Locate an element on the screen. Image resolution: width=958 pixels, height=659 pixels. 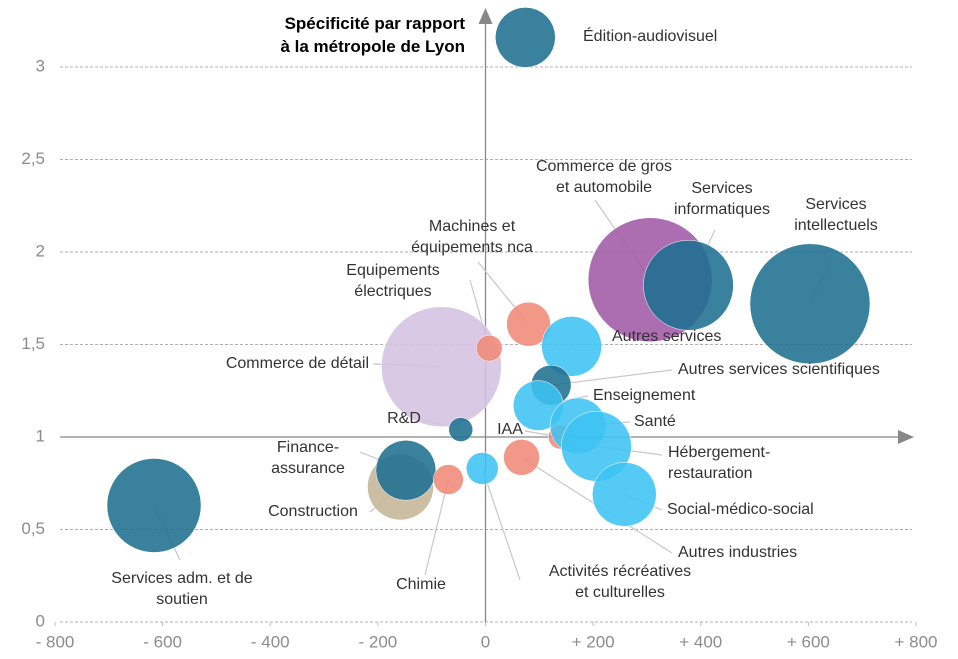
y-tick-label: 0,5 is located at coordinates (33, 528).